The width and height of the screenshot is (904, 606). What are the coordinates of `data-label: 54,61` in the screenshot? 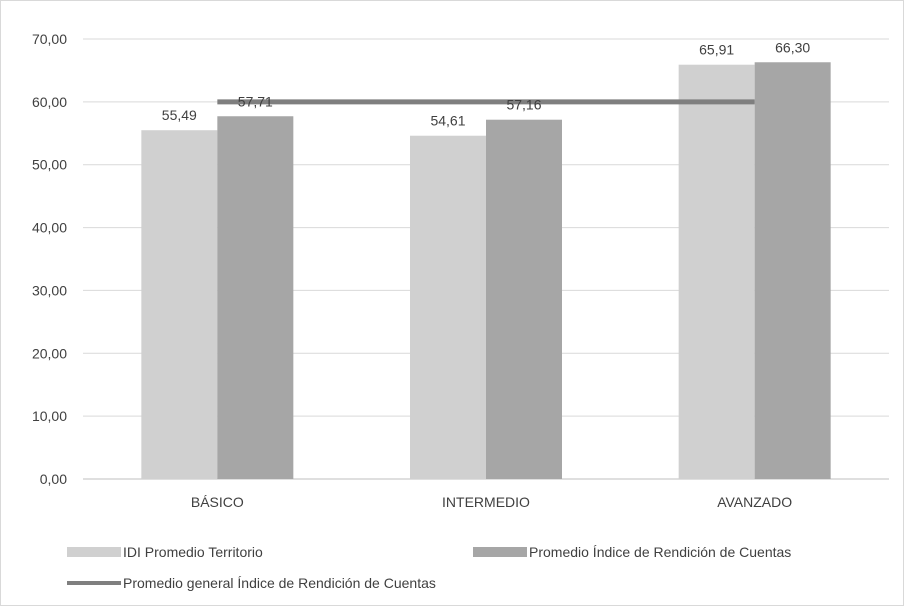 It's located at (447, 121).